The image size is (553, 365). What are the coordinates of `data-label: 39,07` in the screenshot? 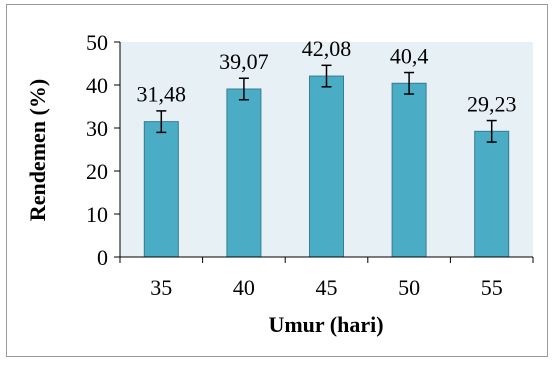 It's located at (244, 61).